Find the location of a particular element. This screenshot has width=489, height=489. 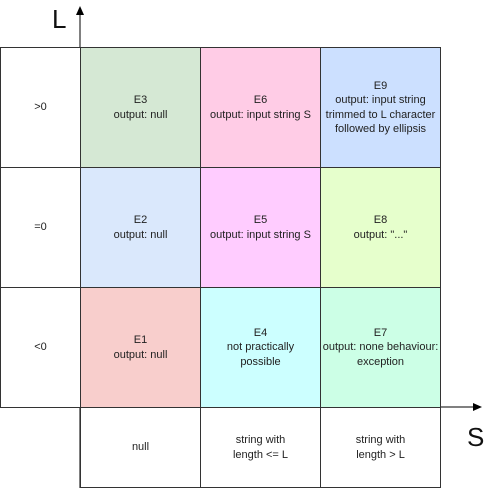

cell-id: E6 is located at coordinates (260, 100).